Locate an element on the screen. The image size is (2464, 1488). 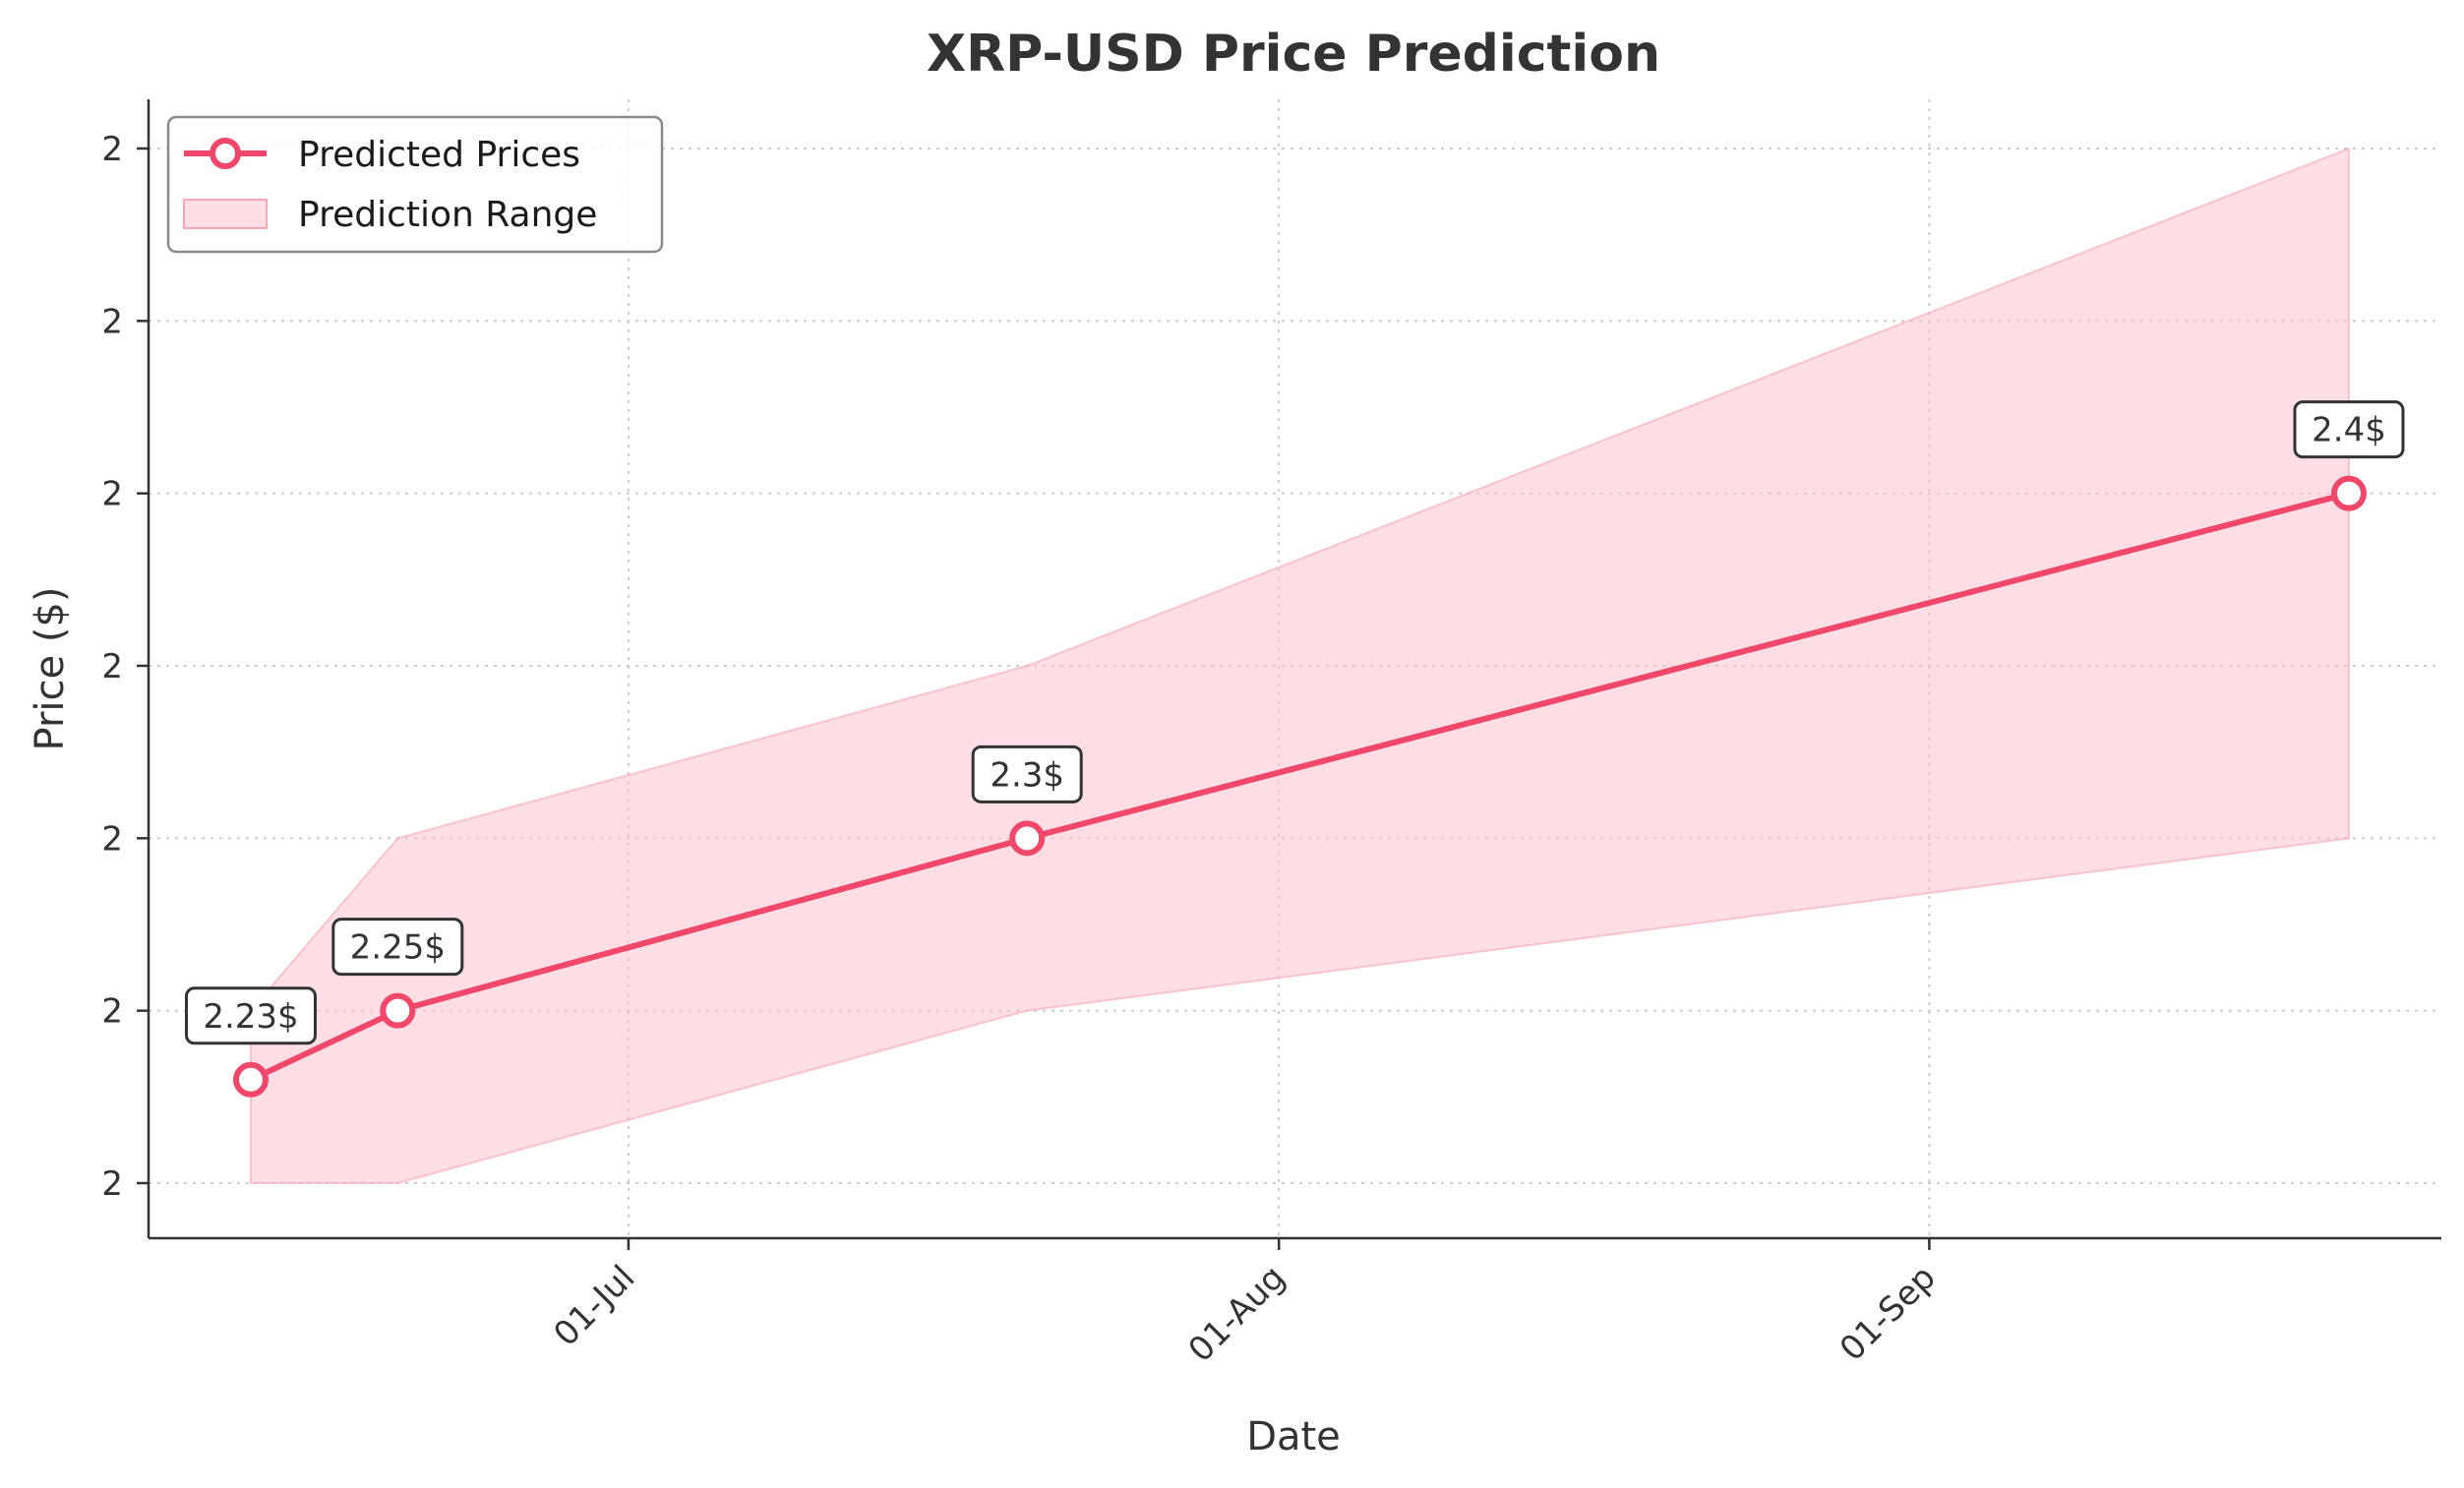
legend-marker-swatch is located at coordinates (226, 153).